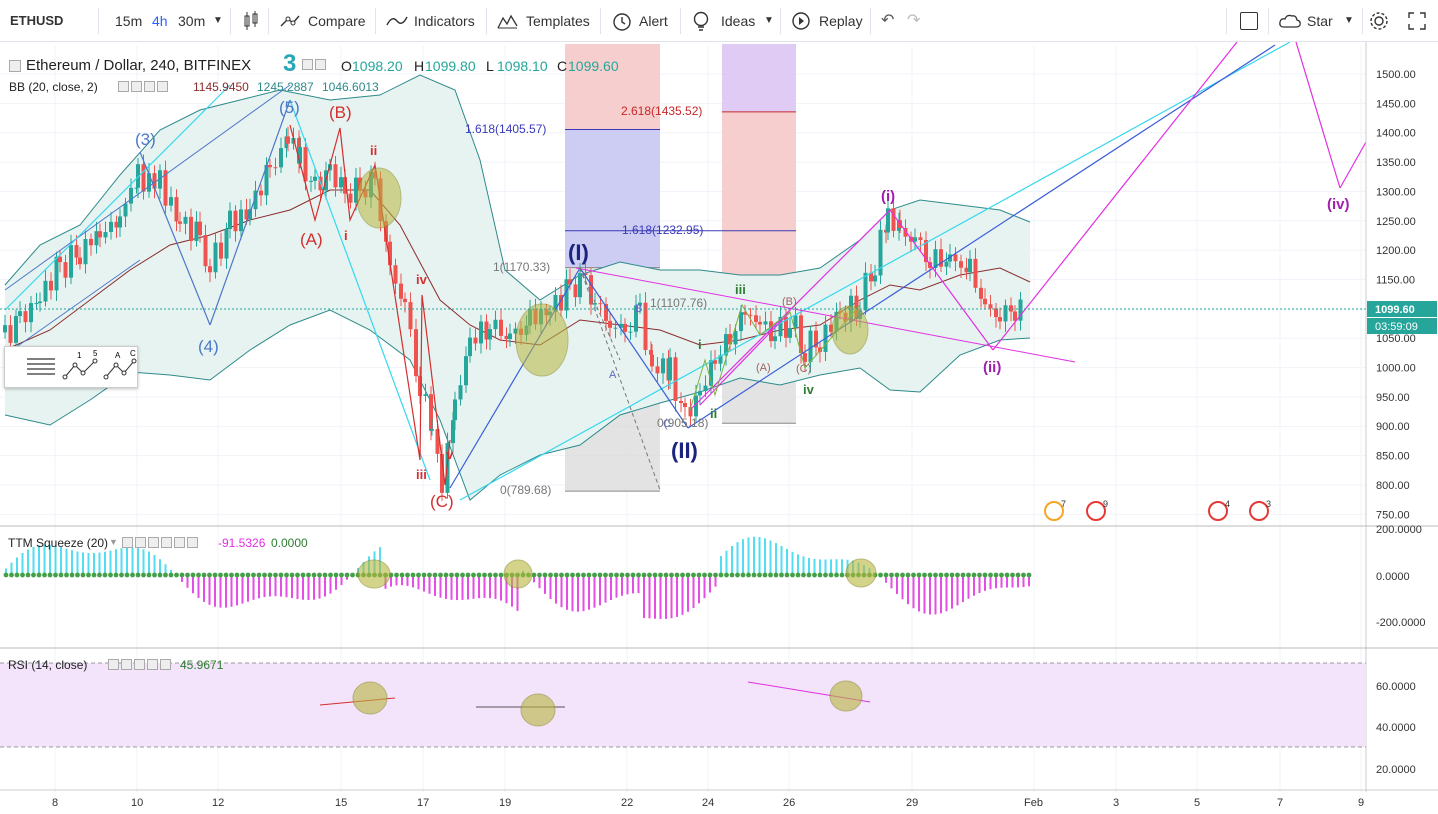 Image resolution: width=1438 pixels, height=814 pixels. I want to click on bb-controls-icon, so click(150, 87).